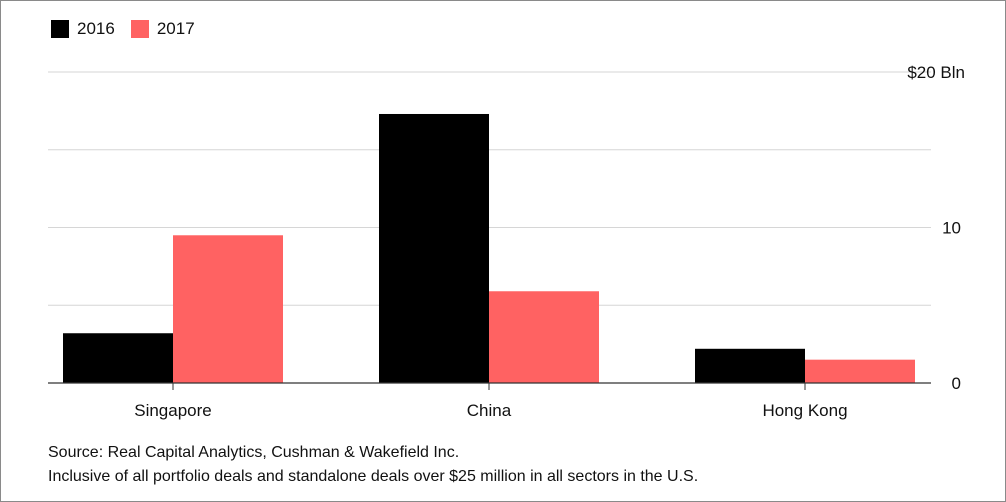 Image resolution: width=1006 pixels, height=502 pixels. I want to click on legend-swatch-2016, so click(60, 29).